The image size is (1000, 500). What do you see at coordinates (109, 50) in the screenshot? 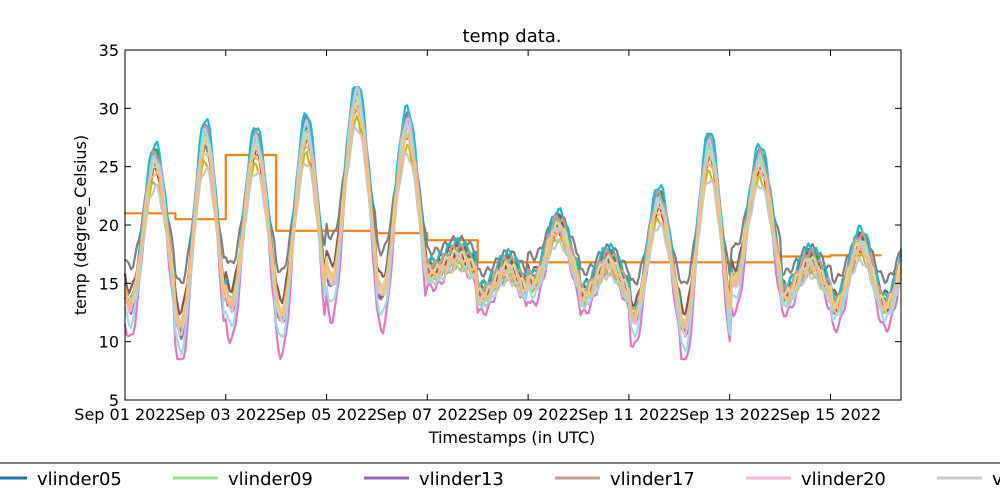
I see `y-tick-label: 35` at bounding box center [109, 50].